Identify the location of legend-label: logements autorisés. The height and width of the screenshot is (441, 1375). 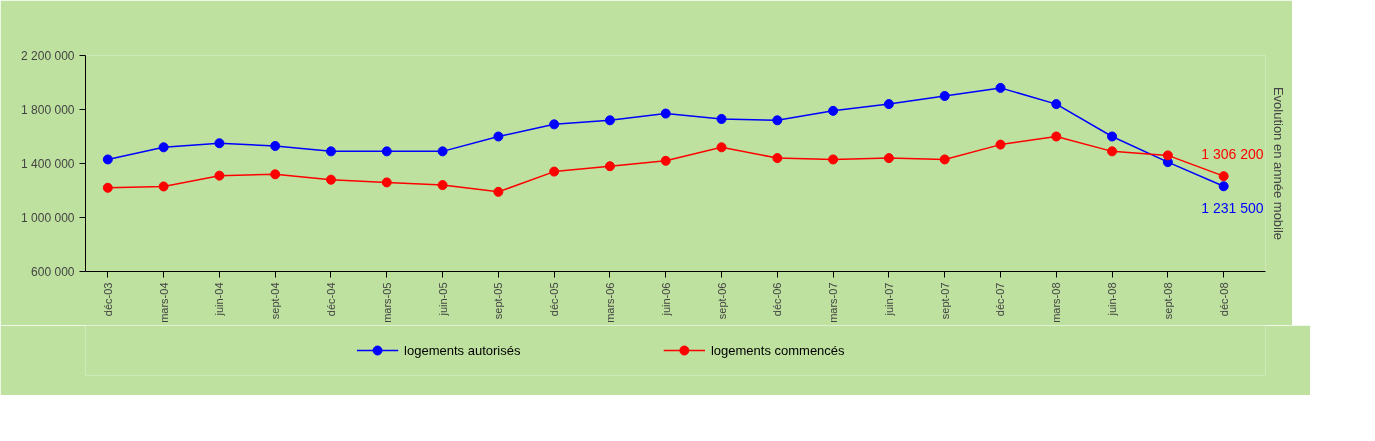
(462, 350).